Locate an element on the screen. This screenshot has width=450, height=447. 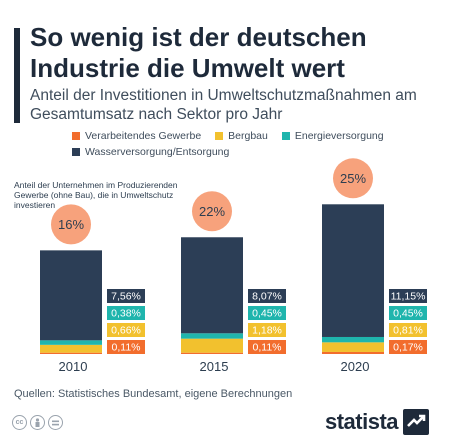
data-label: 7,56% is located at coordinates (126, 297).